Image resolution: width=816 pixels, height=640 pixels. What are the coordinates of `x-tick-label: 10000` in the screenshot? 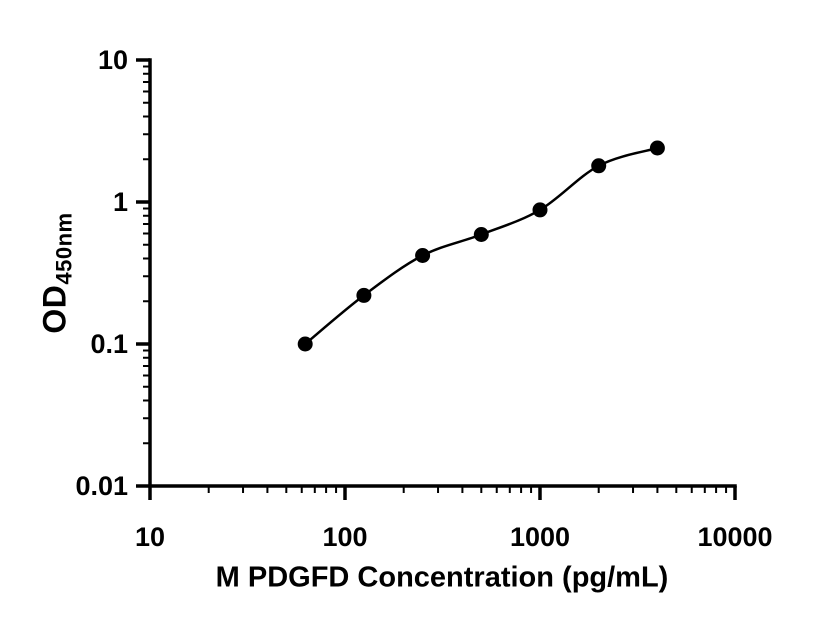 It's located at (734, 537).